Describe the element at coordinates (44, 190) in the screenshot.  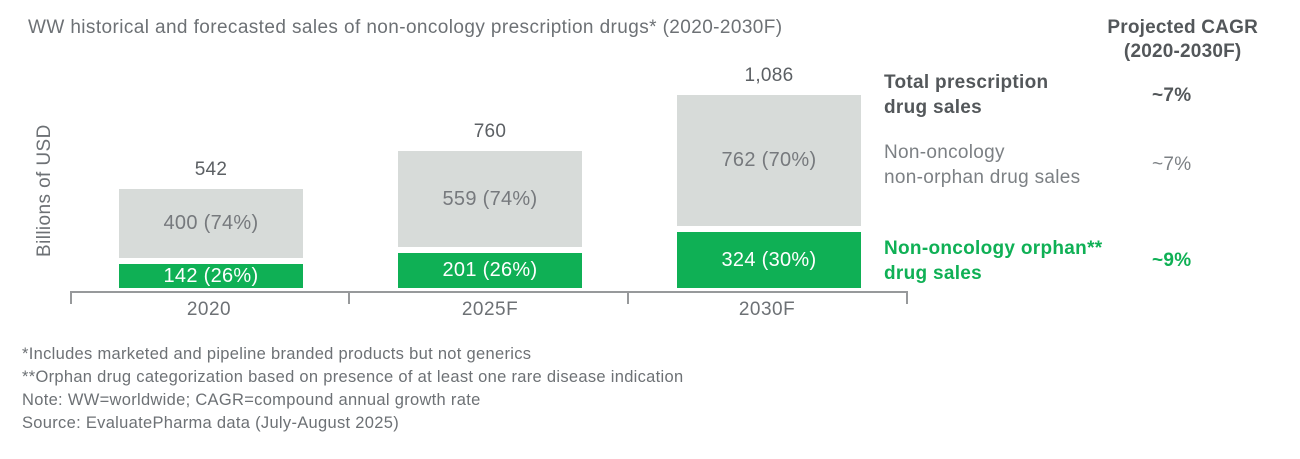
I see `y-axis-label: Billions of USD` at that location.